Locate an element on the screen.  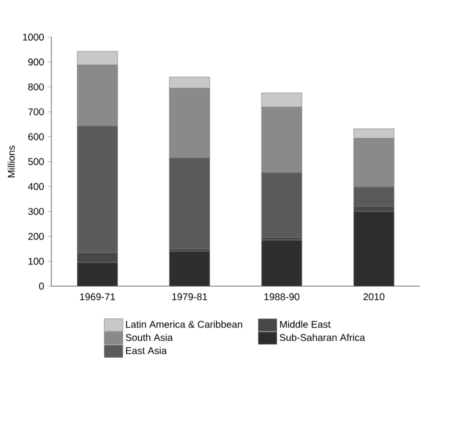
legend-label: East Asia is located at coordinates (146, 350).